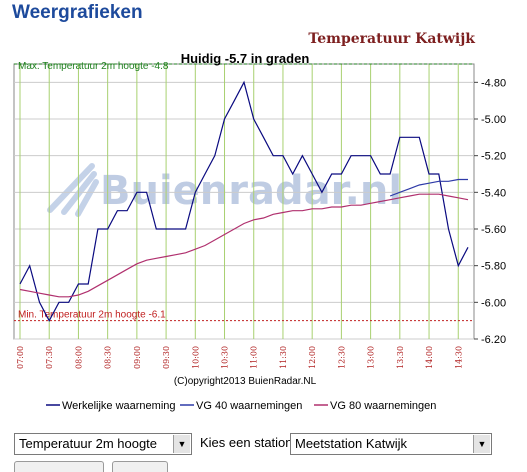  Describe the element at coordinates (108, 357) in the screenshot. I see `x-tick-label: 08:30` at that location.